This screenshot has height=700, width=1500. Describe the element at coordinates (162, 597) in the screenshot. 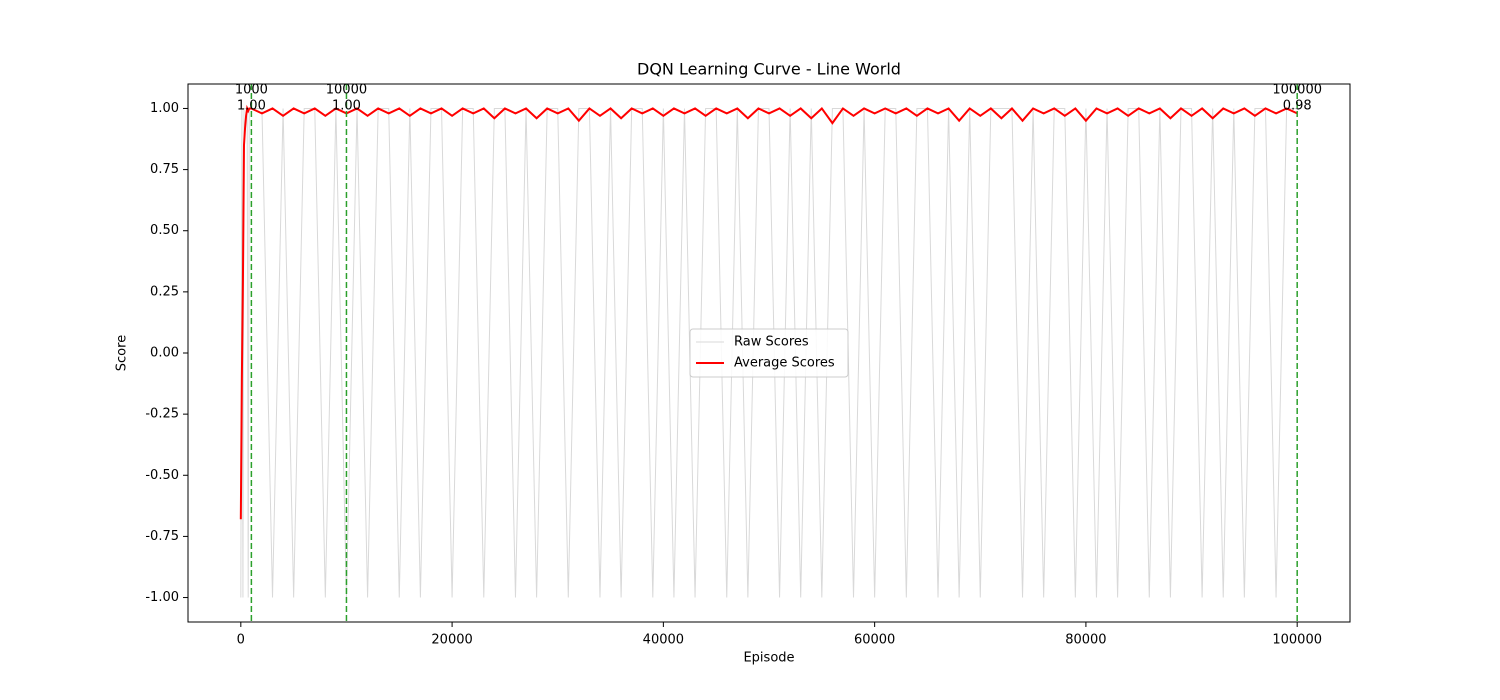

I see `y-tick-label: -1.00` at that location.